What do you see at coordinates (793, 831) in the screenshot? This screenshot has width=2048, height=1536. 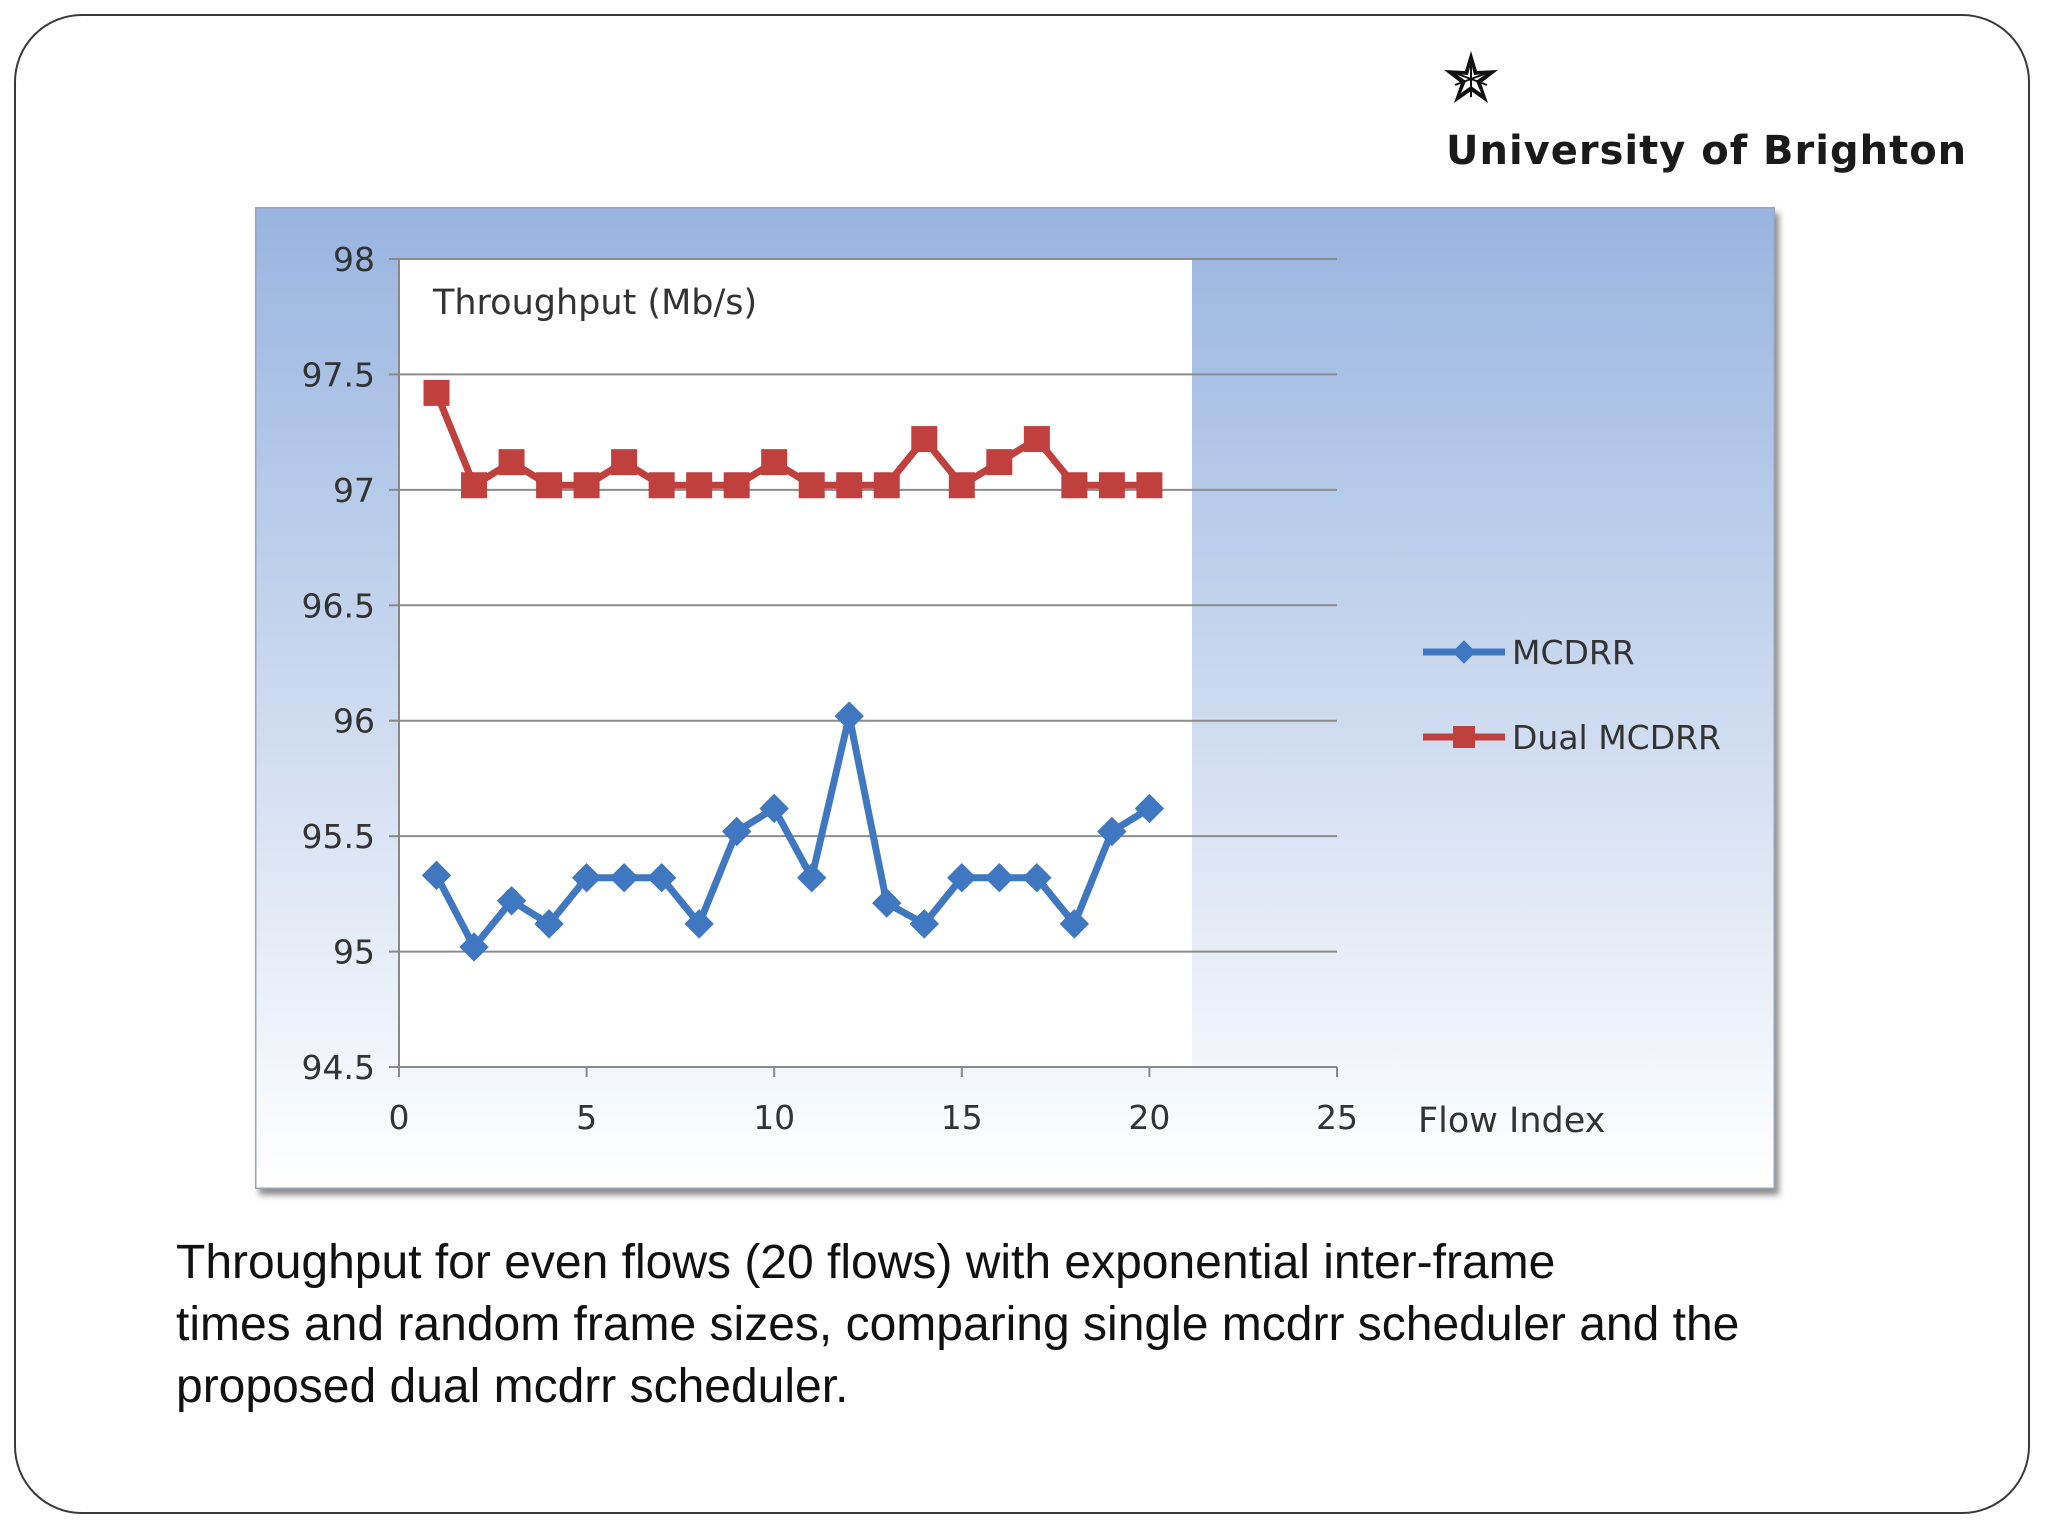 I see `series-mcdrr` at bounding box center [793, 831].